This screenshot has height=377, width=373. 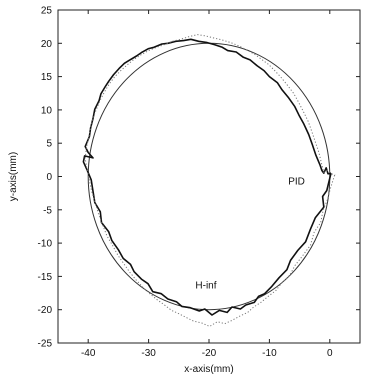 I want to click on y-tick-label: -25, so click(x=45, y=344).